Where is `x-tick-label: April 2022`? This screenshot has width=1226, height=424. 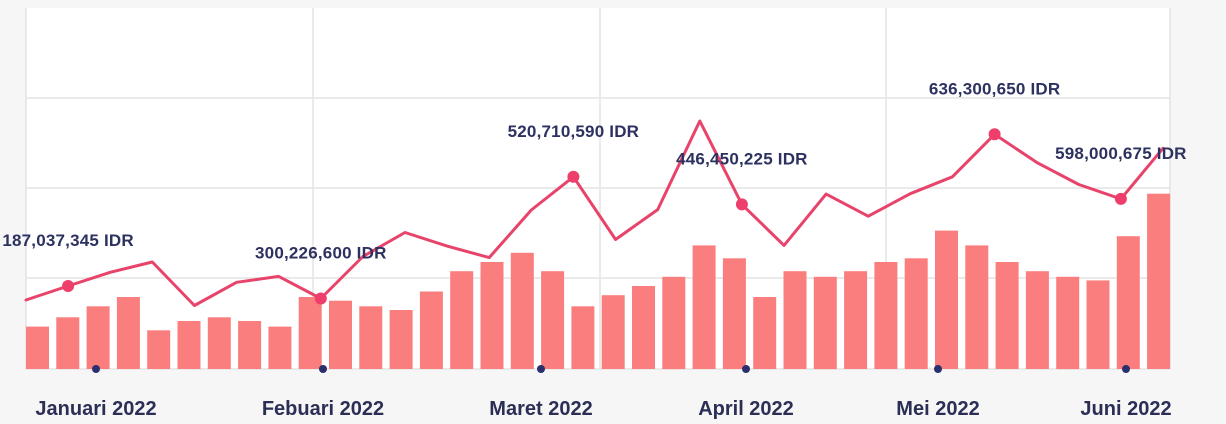 x-tick-label: April 2022 is located at coordinates (746, 409).